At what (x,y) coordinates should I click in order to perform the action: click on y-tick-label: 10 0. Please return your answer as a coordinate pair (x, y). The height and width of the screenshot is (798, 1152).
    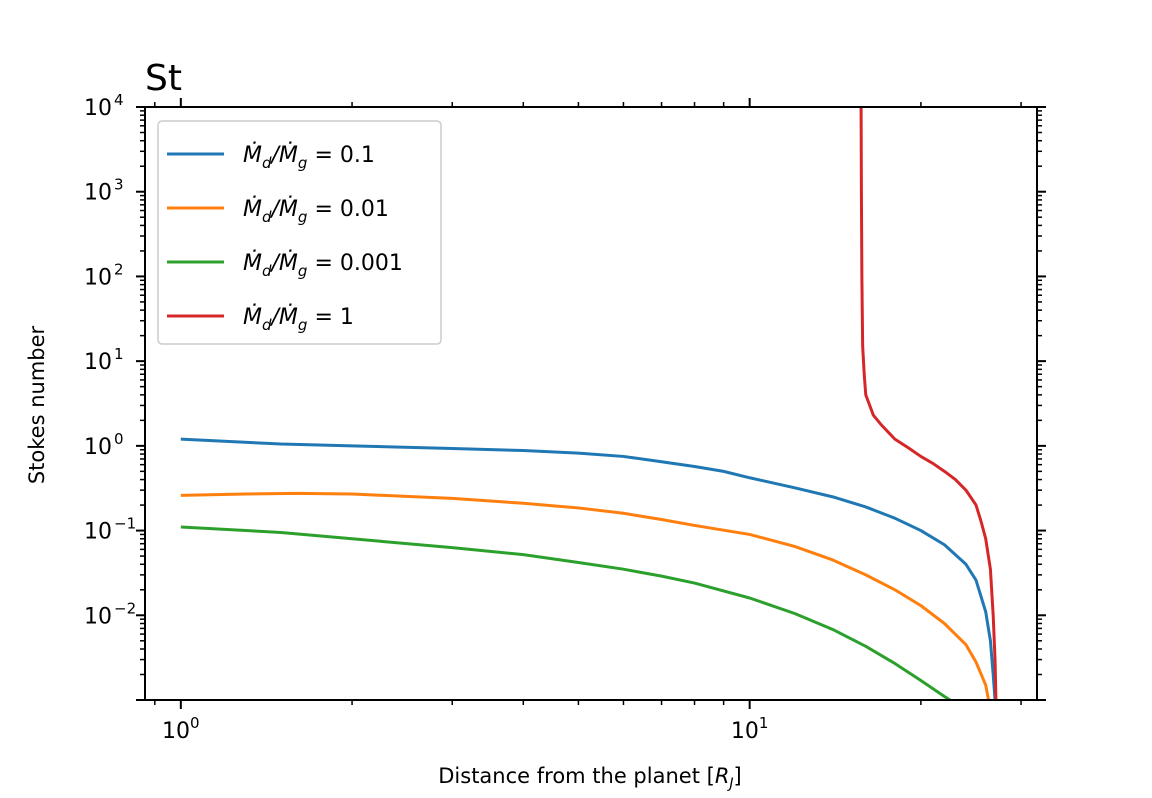
    Looking at the image, I should click on (104, 445).